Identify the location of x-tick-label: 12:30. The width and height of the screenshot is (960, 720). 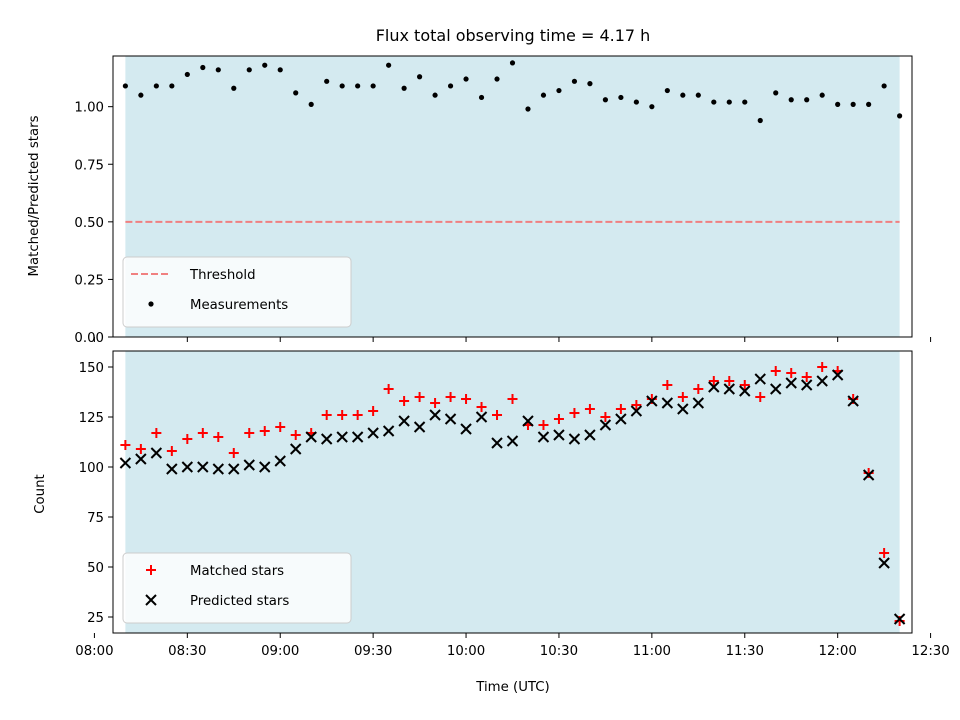
(930, 651).